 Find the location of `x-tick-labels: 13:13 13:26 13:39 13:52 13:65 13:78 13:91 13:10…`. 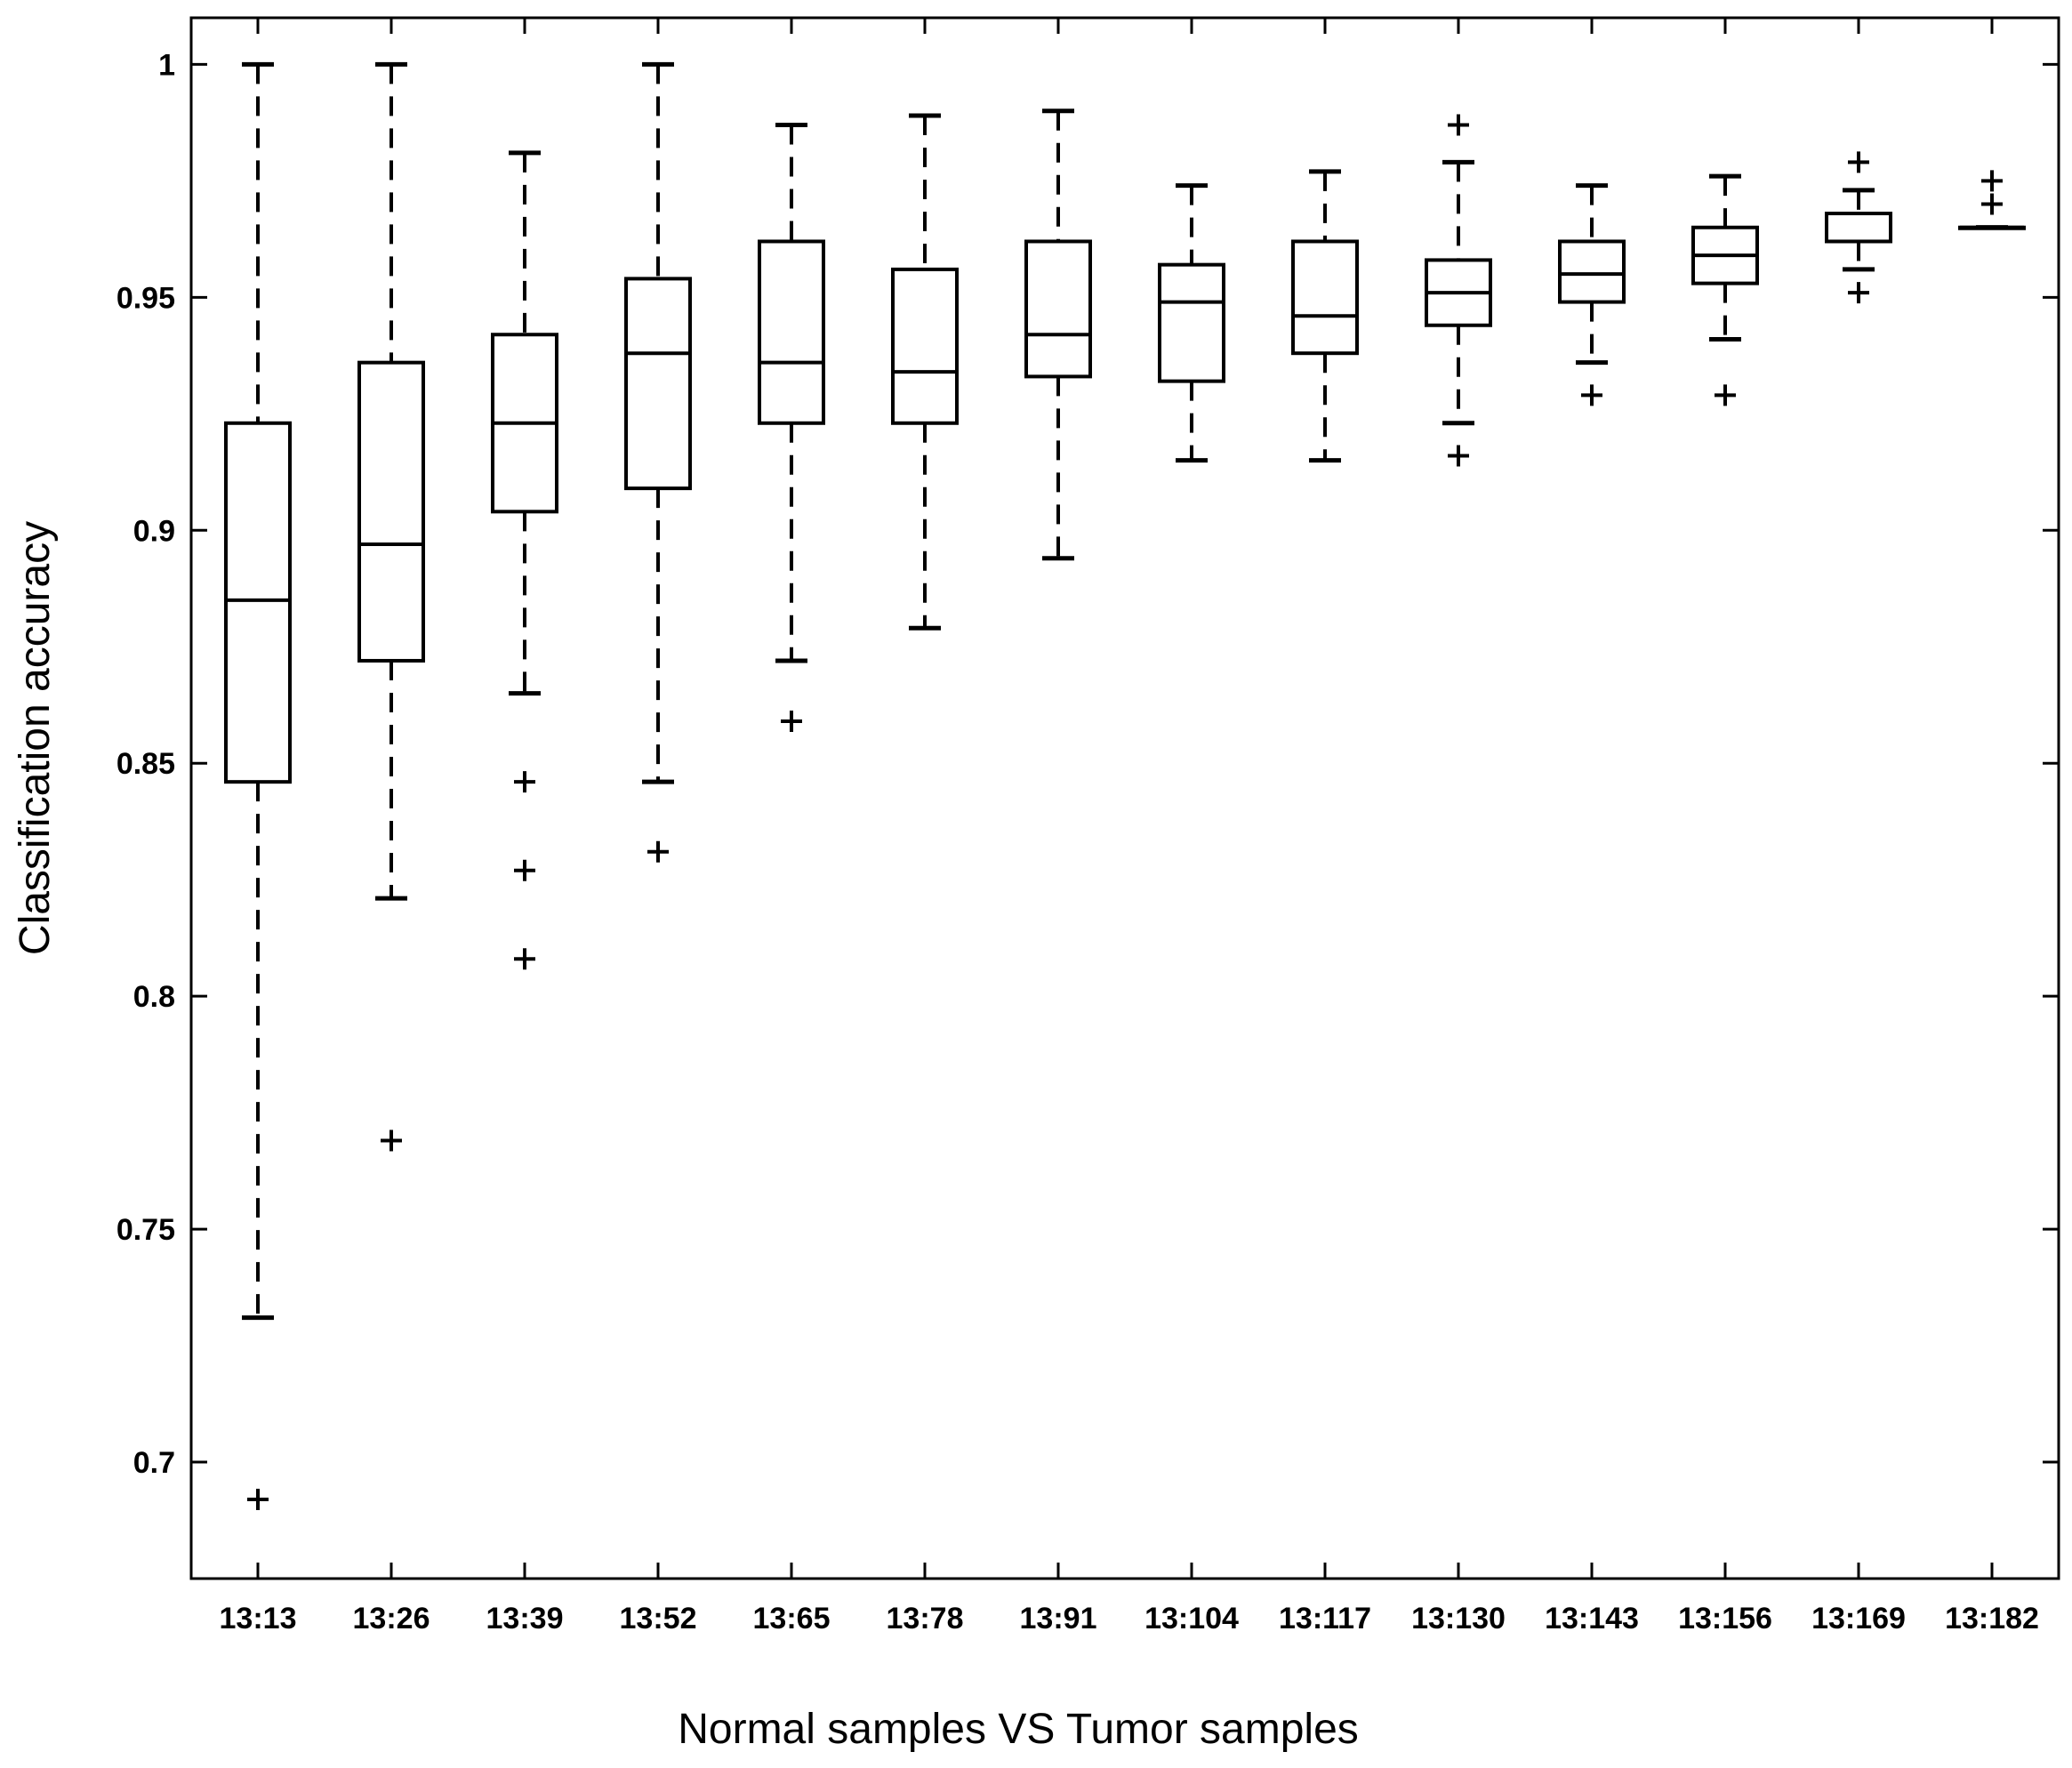

x-tick-labels: 13:13 13:26 13:39 13:52 13:65 13:78 13:91 13:10… is located at coordinates (1129, 1619).